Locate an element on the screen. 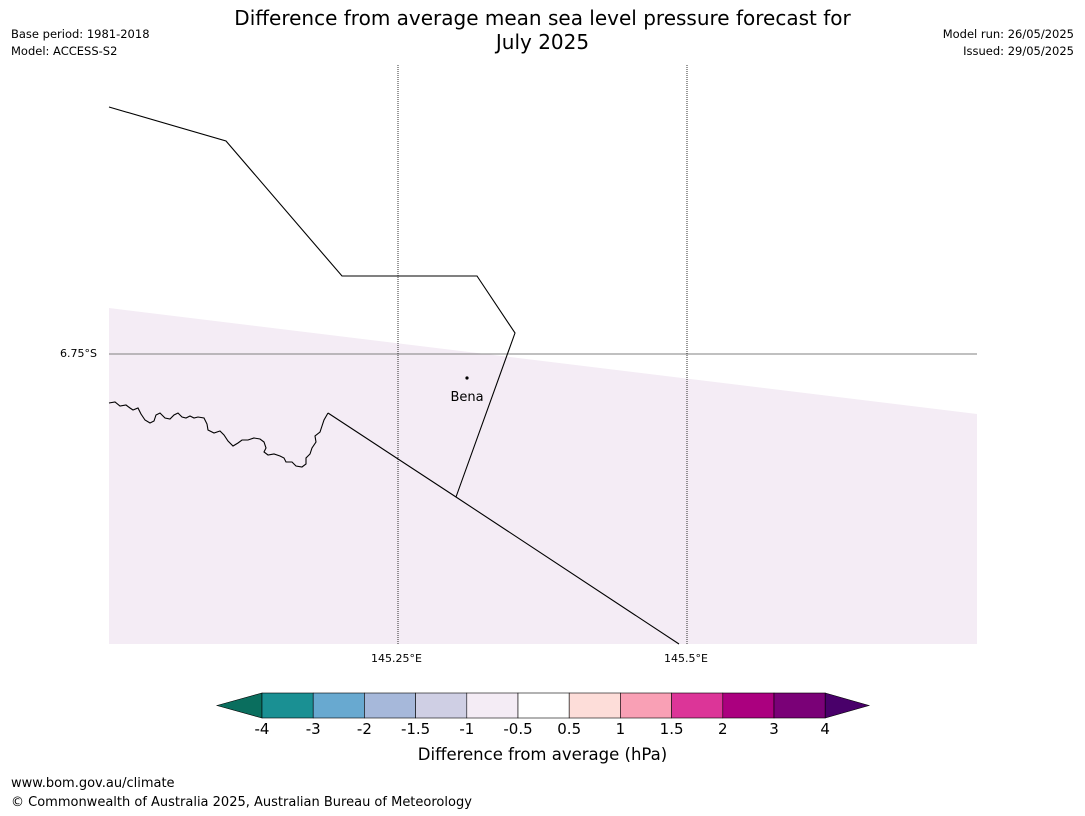  model-text: Model: ACCESS-S2 is located at coordinates (64, 51).